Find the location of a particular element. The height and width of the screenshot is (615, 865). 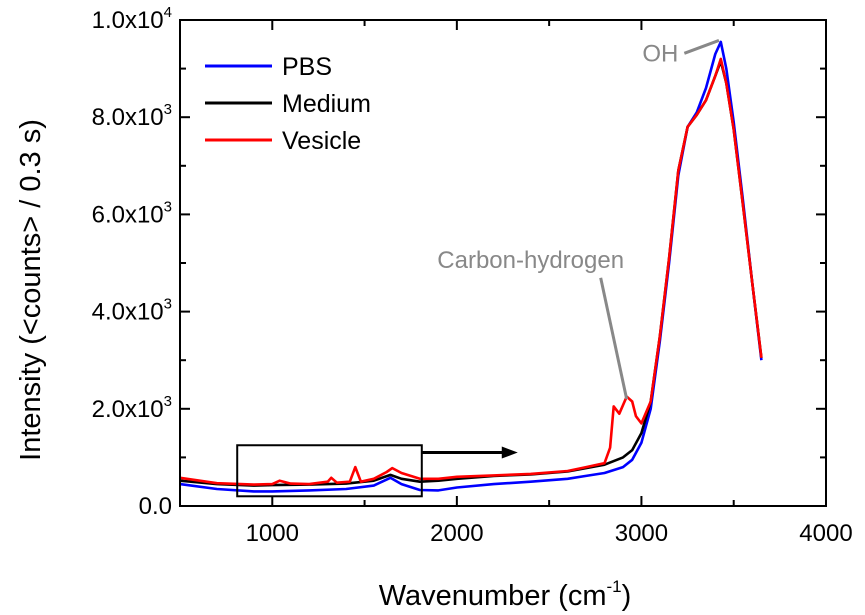

legend-label: Vesicle is located at coordinates (321, 141).